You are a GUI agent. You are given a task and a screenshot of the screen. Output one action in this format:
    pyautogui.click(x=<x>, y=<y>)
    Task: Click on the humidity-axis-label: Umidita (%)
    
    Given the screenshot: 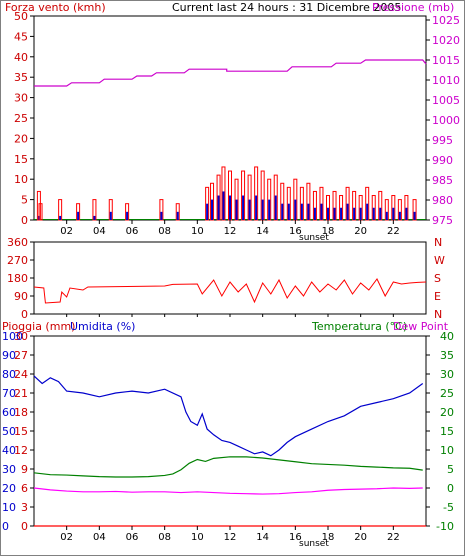 What is the action you would take?
    pyautogui.click(x=102, y=326)
    